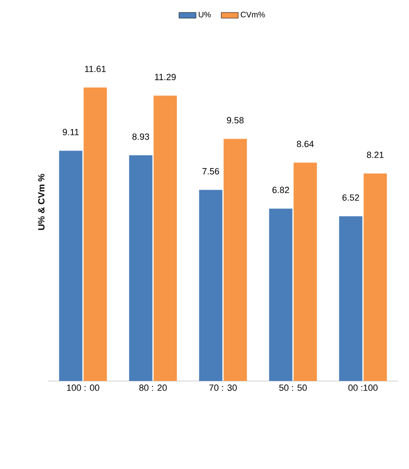 This screenshot has width=409, height=469. I want to click on x-tick-label: 80 : 20, so click(153, 387).